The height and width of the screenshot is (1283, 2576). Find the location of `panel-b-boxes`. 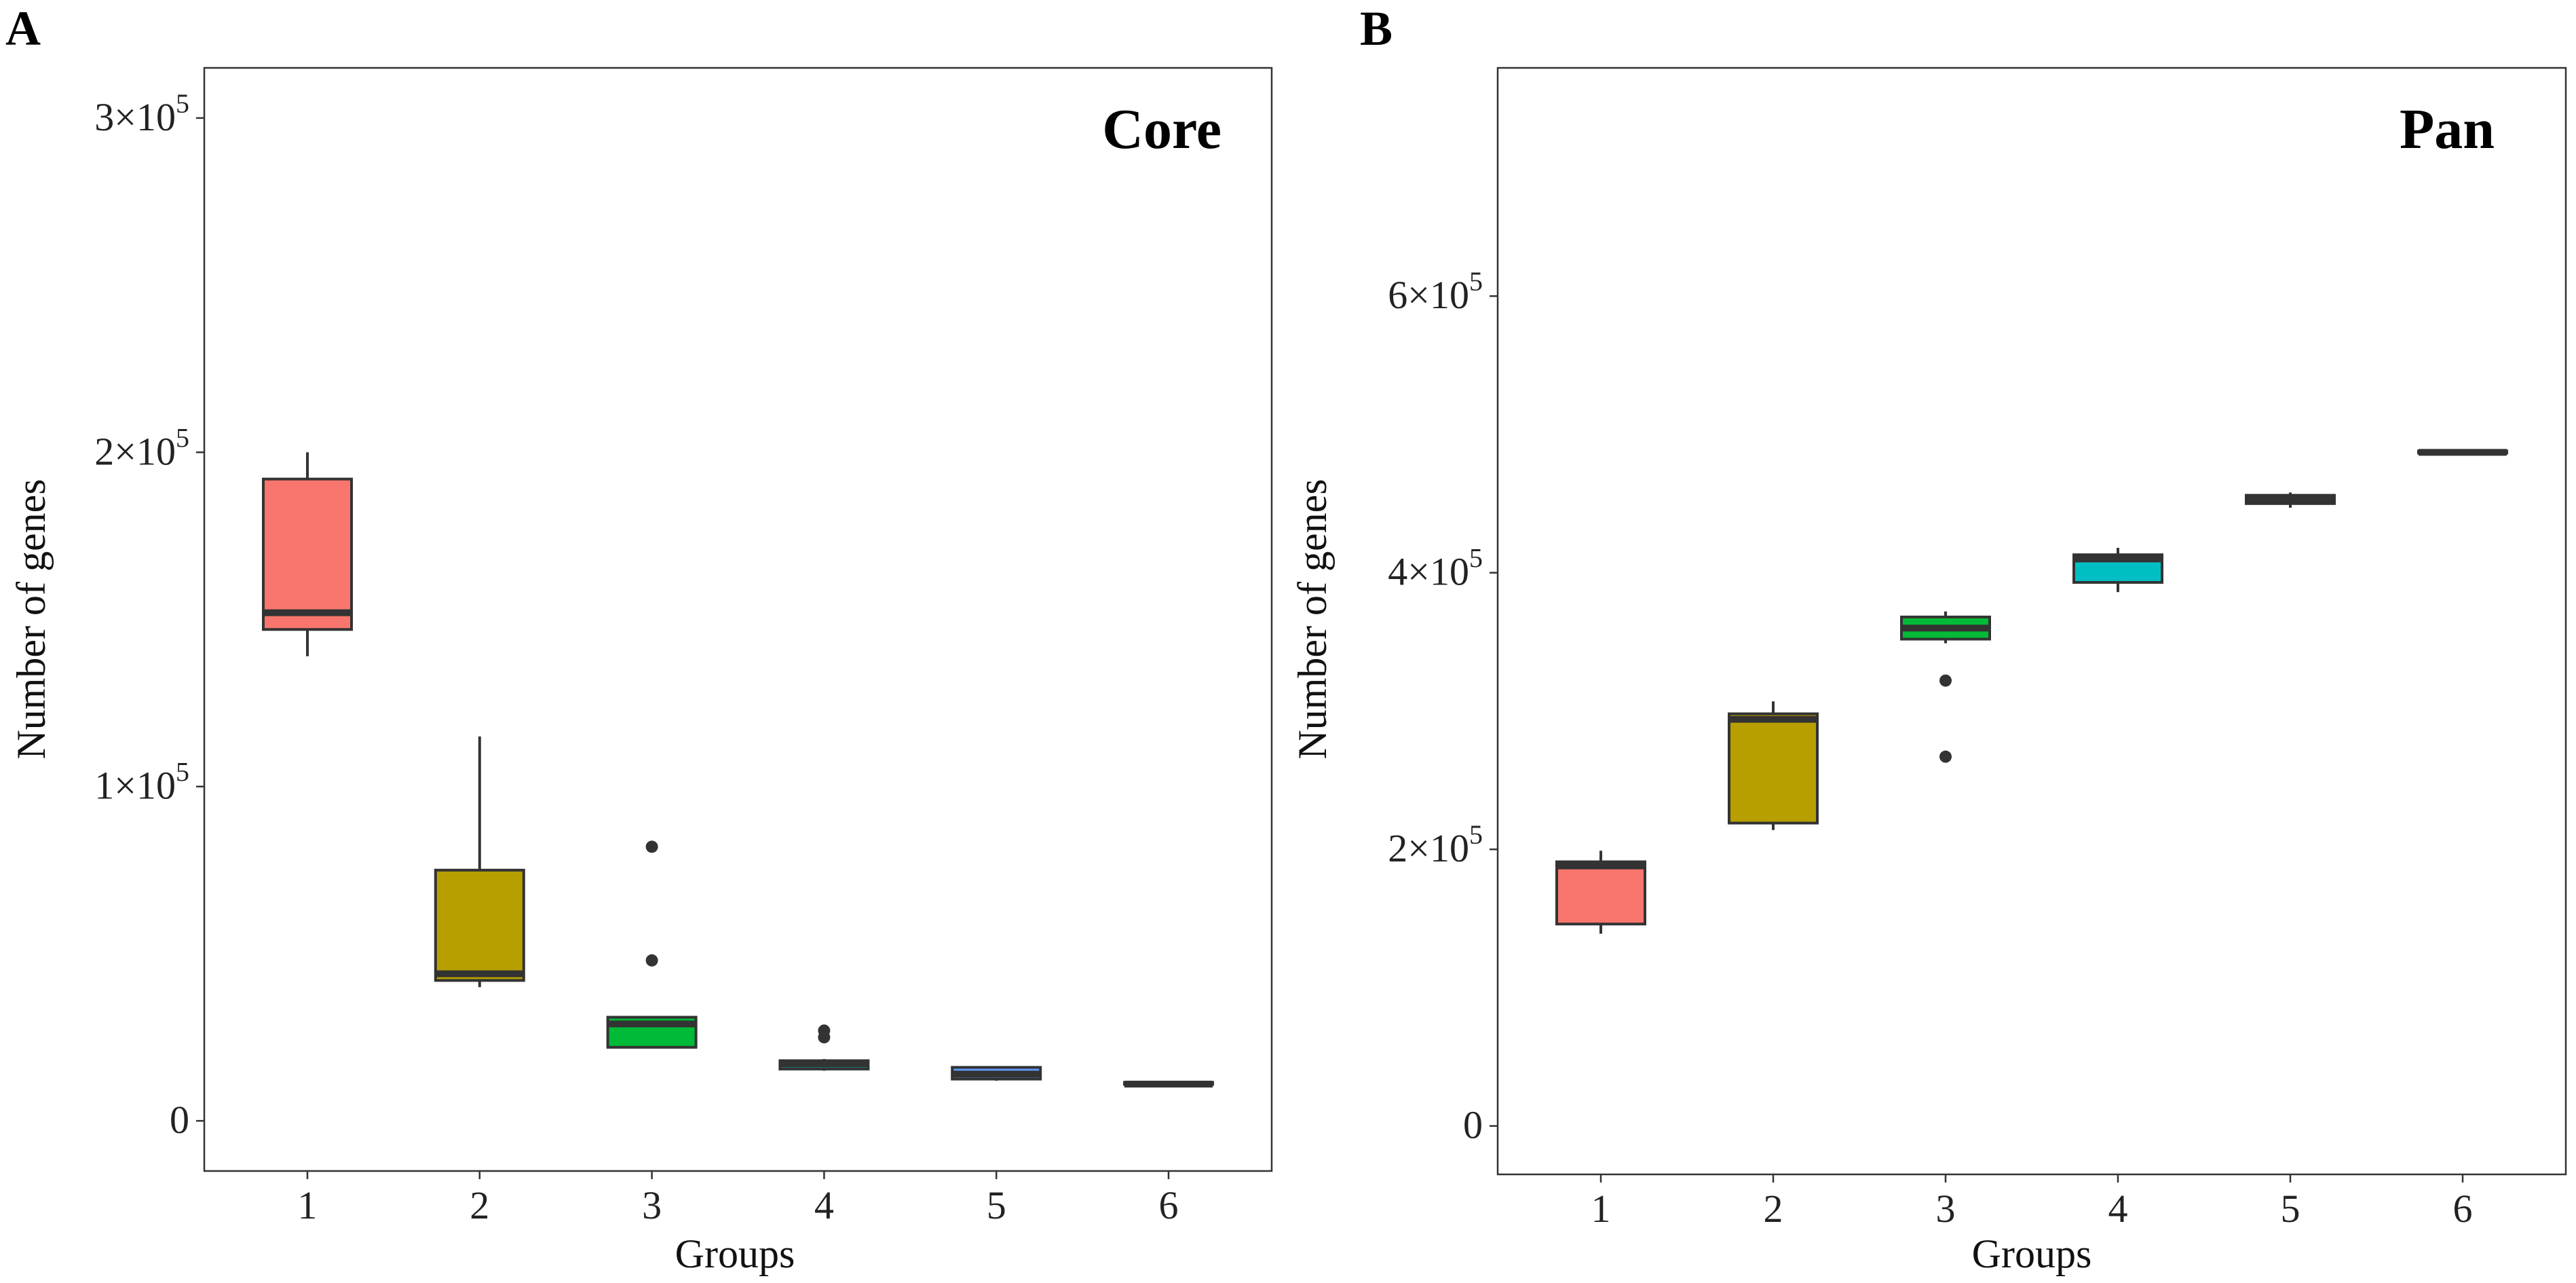

panel-b-boxes is located at coordinates (2032, 691).